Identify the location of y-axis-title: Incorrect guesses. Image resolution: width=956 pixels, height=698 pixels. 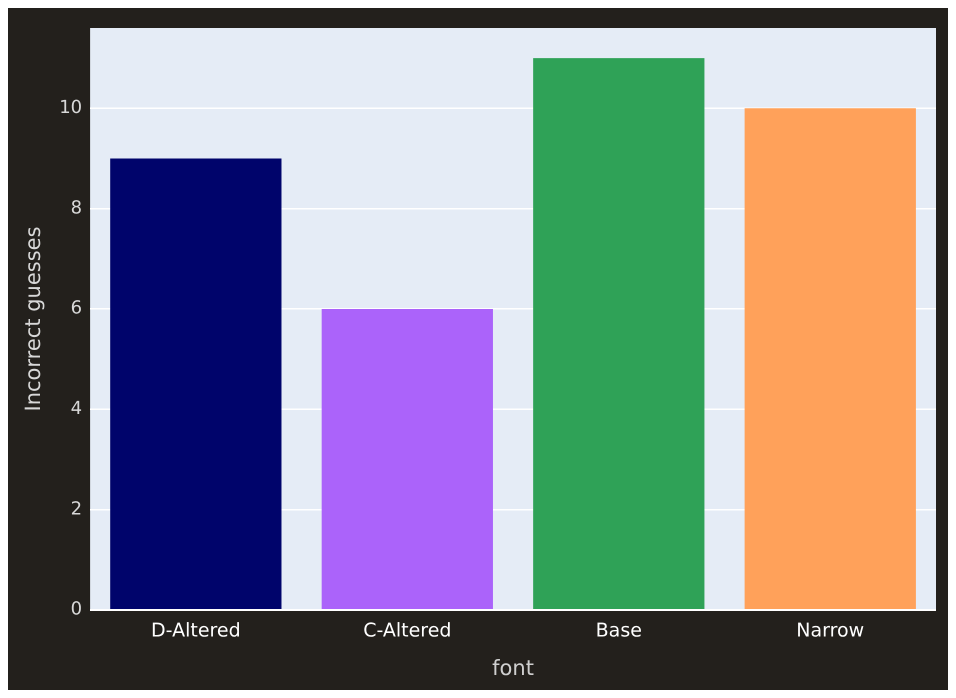
(33, 319).